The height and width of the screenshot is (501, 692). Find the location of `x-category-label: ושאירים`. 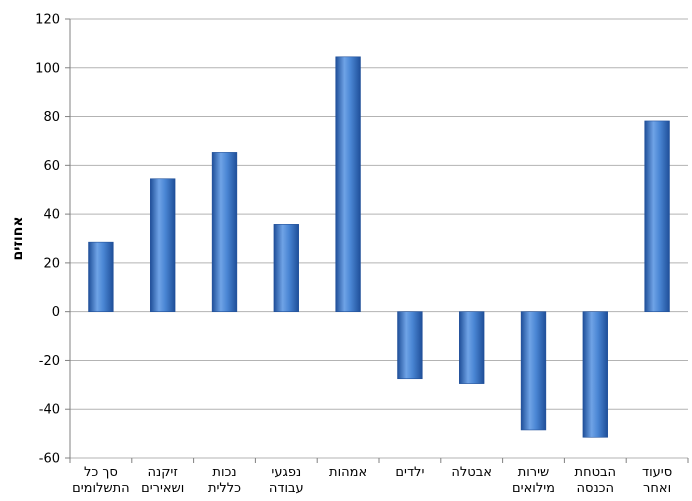

x-category-label: ושאירים is located at coordinates (162, 488).